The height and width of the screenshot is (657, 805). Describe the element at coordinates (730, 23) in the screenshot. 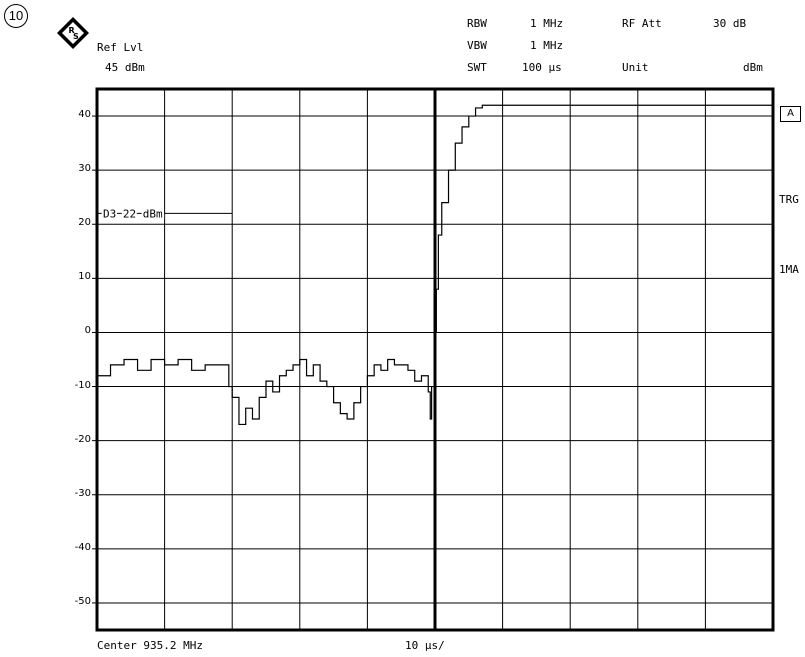

I see `rf-att-value: 30 dB` at that location.